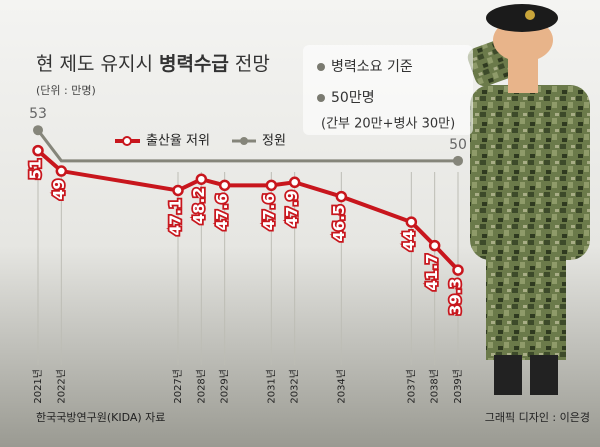  Describe the element at coordinates (435, 386) in the screenshot. I see `x-tick-label: 2038년` at that location.